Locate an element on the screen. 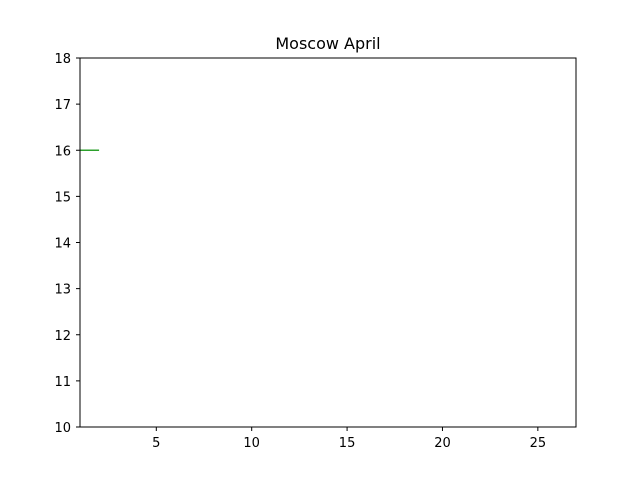 This screenshot has height=480, width=640. x-tick-label: 20 is located at coordinates (442, 443).